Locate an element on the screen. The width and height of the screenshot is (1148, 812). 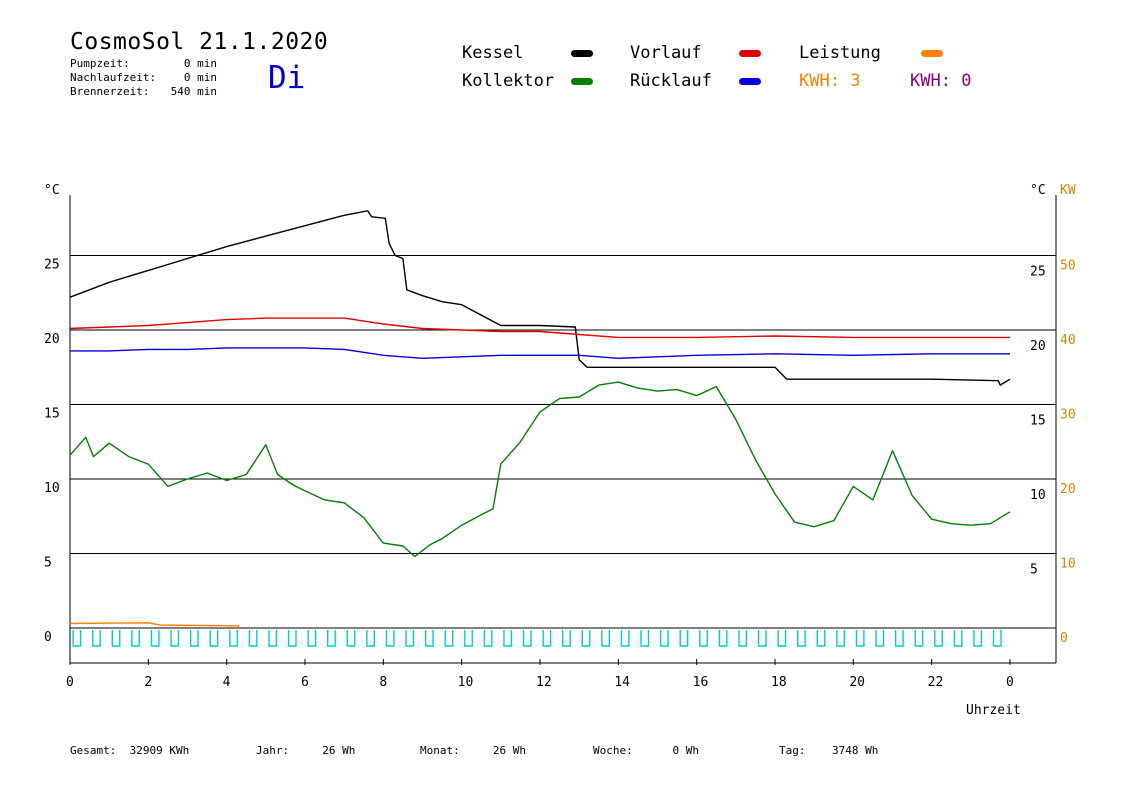
y-tick-label-right: 5 is located at coordinates (1034, 570).